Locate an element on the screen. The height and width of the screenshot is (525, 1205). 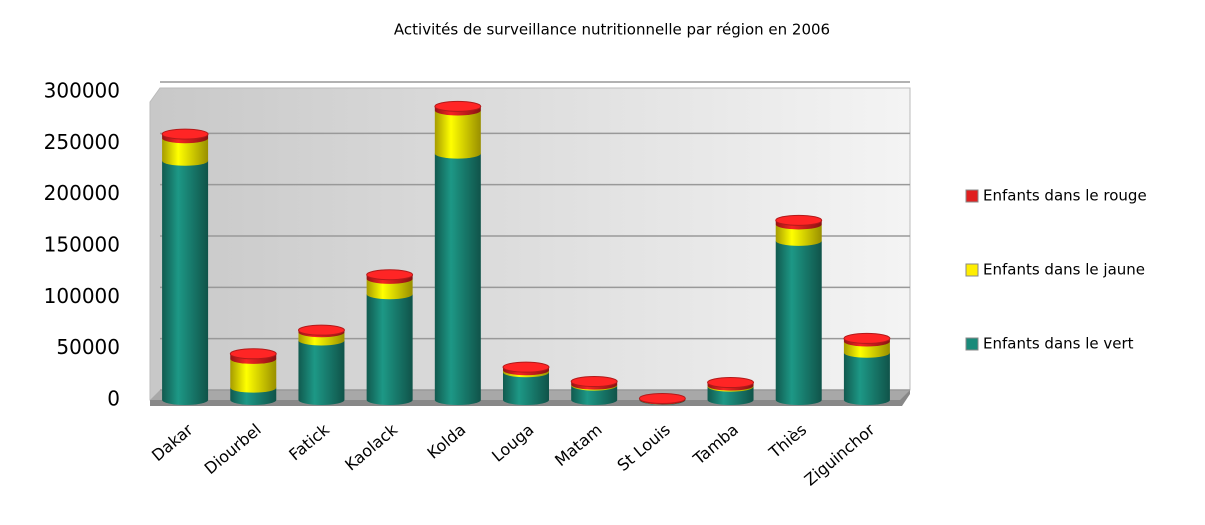
x-tick-label: Tamba is located at coordinates (715, 444).